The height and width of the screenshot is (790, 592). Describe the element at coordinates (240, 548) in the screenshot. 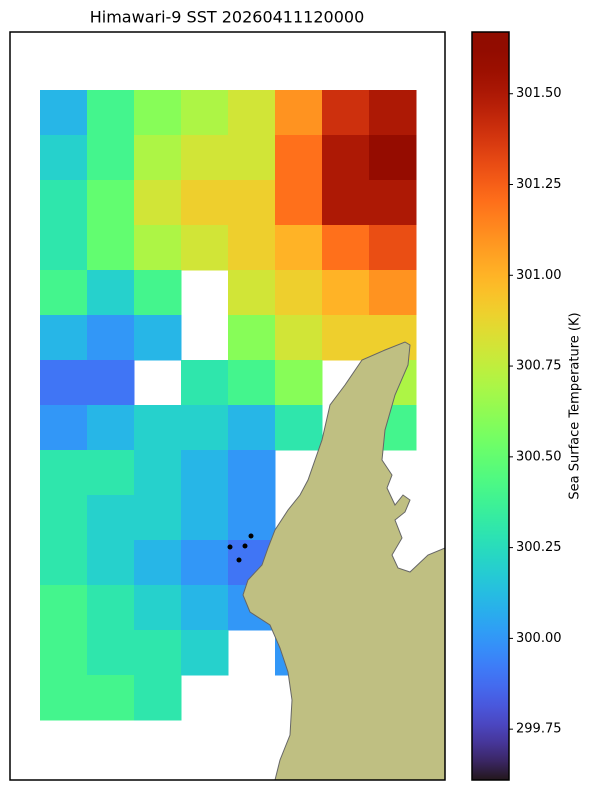

I see `markers` at that location.